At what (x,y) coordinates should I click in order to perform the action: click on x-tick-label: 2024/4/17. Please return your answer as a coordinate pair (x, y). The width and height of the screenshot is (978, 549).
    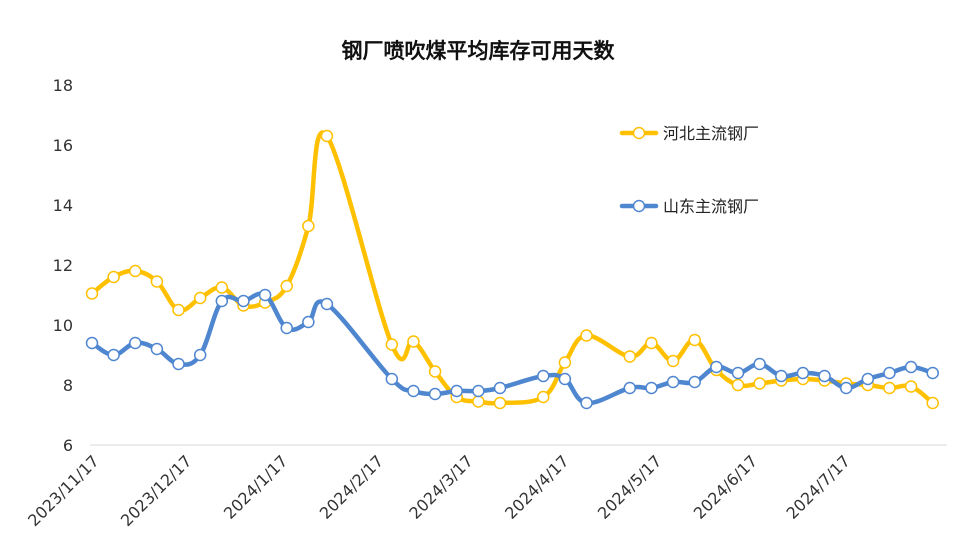
    Looking at the image, I should click on (536, 486).